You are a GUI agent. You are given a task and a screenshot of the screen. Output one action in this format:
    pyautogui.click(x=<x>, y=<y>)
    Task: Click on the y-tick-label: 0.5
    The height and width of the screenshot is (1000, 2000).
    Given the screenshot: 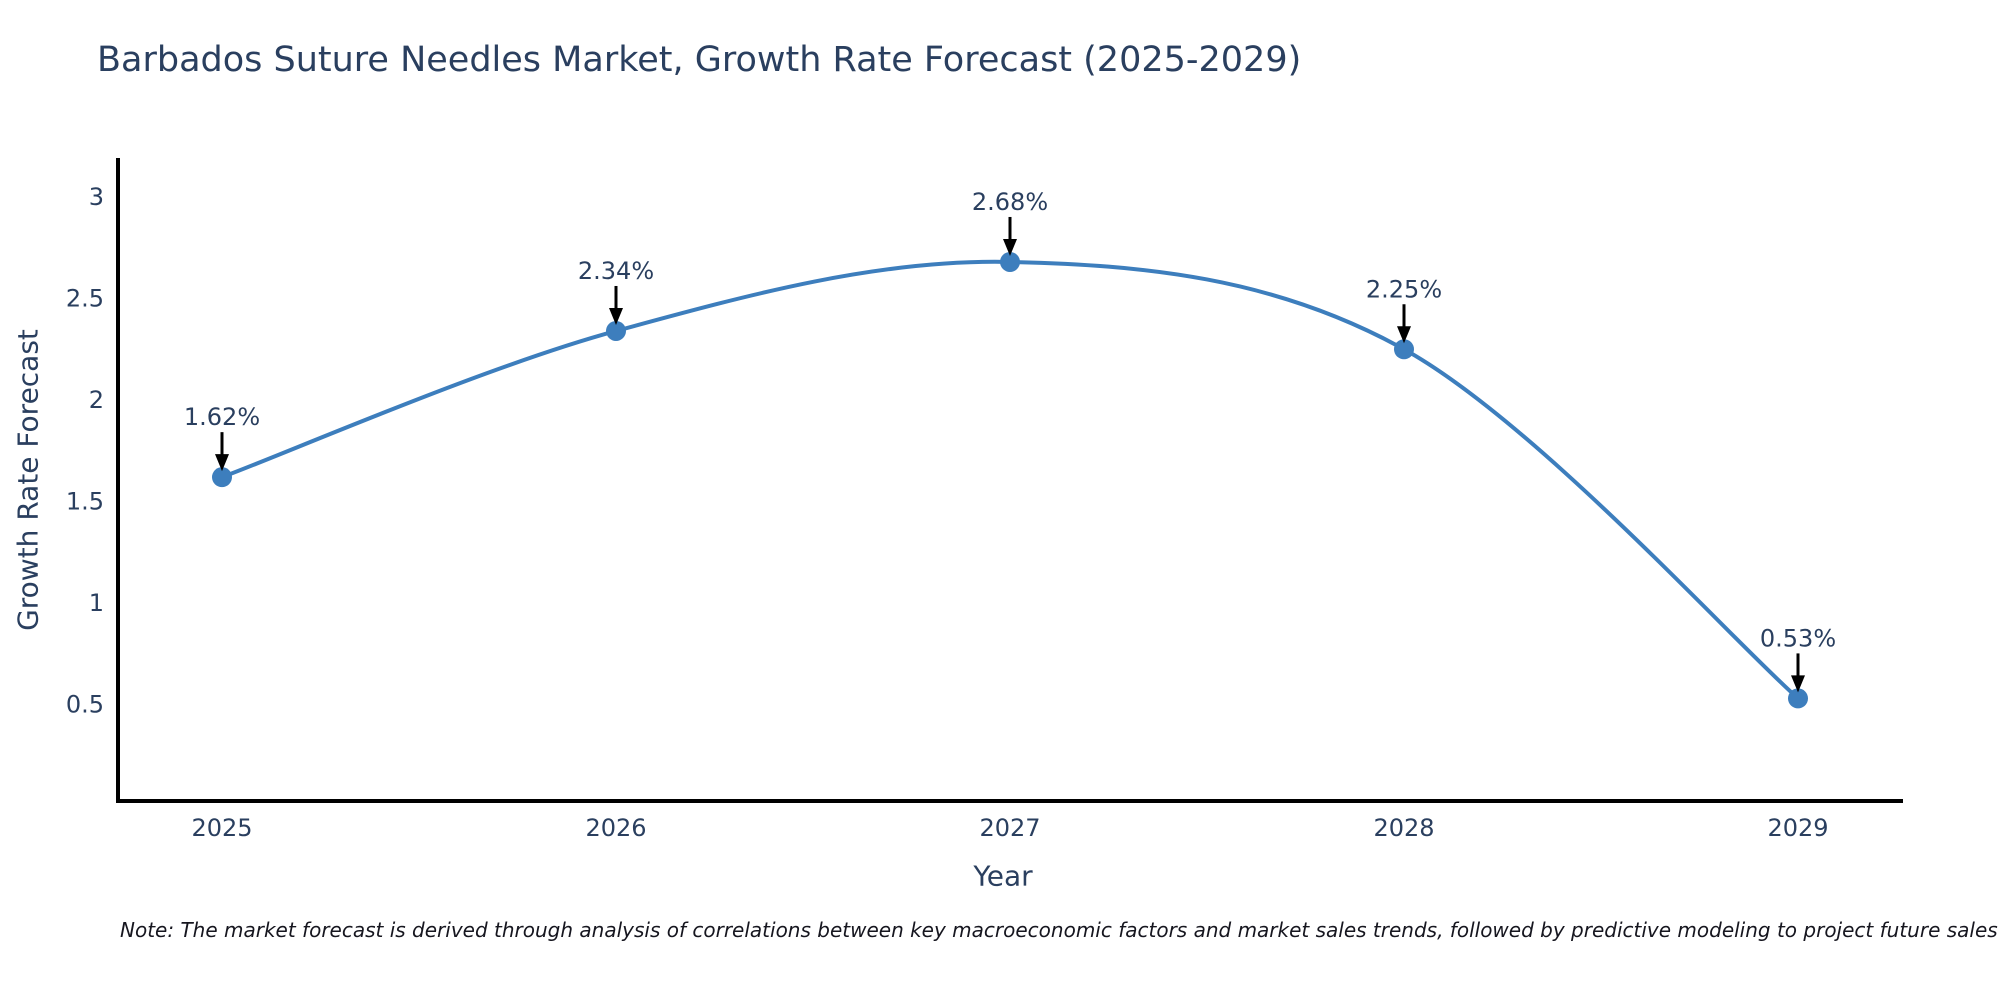 What is the action you would take?
    pyautogui.click(x=85, y=705)
    